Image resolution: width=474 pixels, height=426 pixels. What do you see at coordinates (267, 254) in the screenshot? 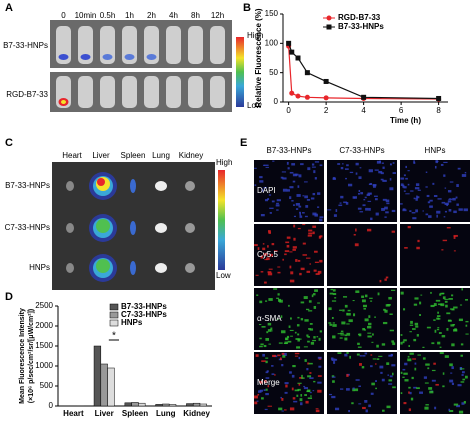
I see `row-label: Cy5.5` at bounding box center [267, 254].